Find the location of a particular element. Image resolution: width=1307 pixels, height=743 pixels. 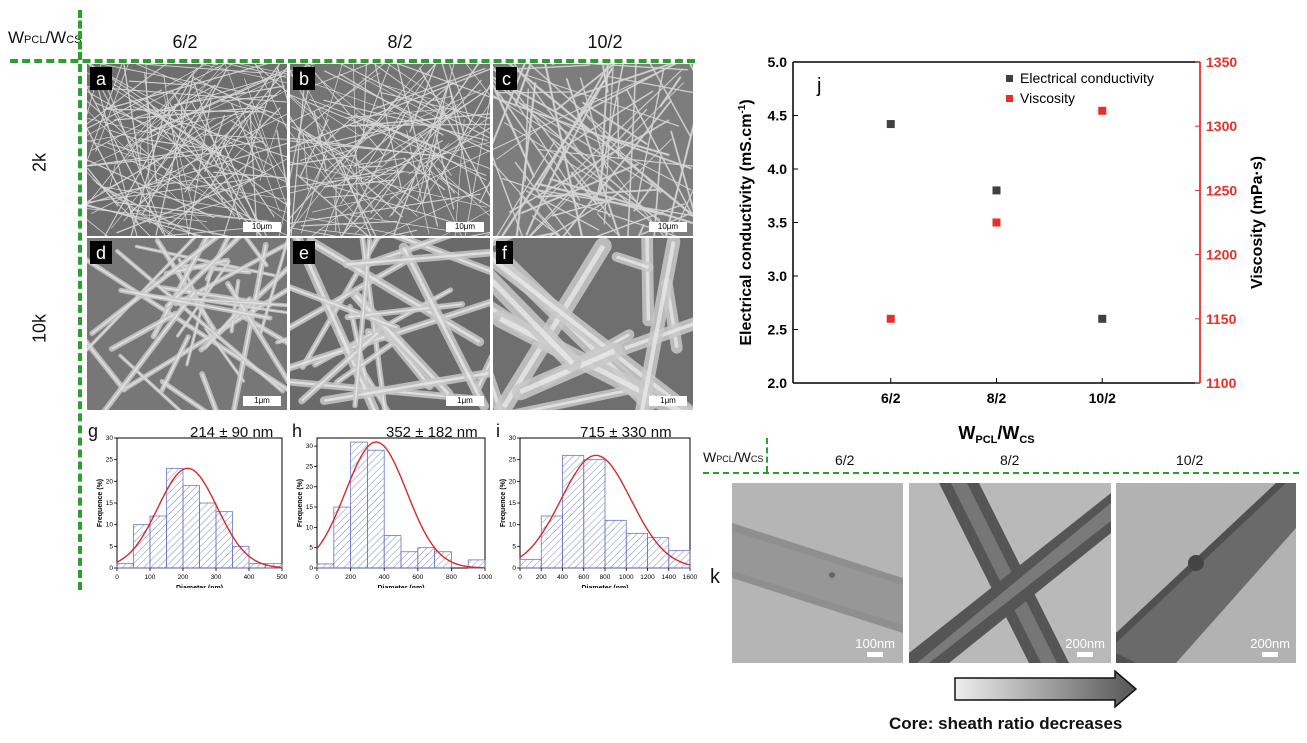

panel-label-d: d is located at coordinates (101, 252).